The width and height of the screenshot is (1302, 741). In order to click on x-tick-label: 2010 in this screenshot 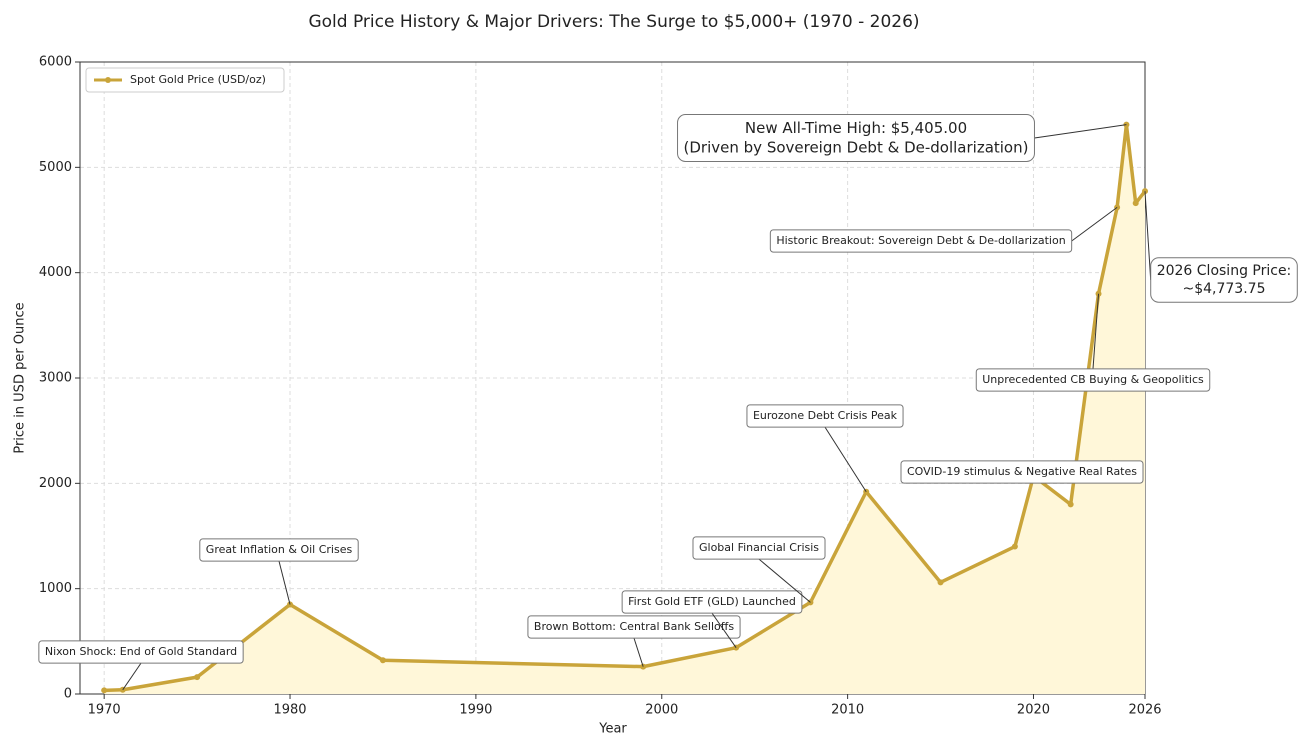, I will do `click(847, 710)`.